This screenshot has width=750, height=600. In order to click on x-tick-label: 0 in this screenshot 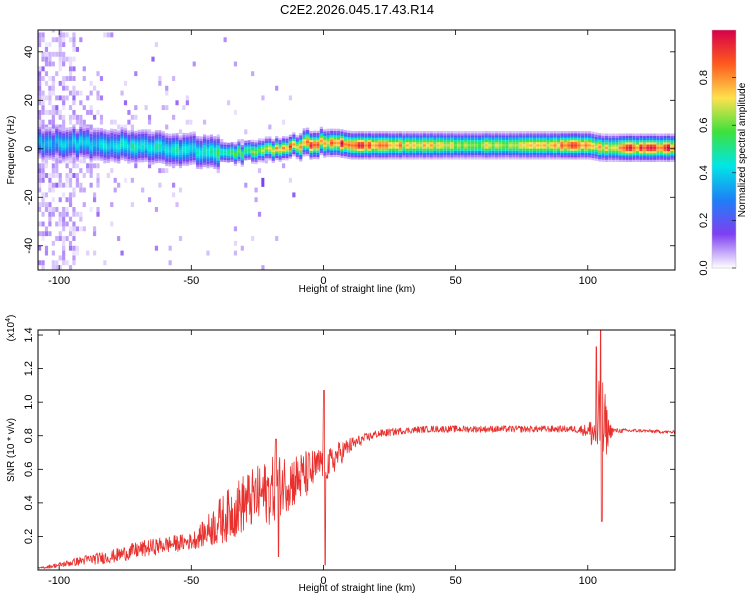, I will do `click(323, 581)`.